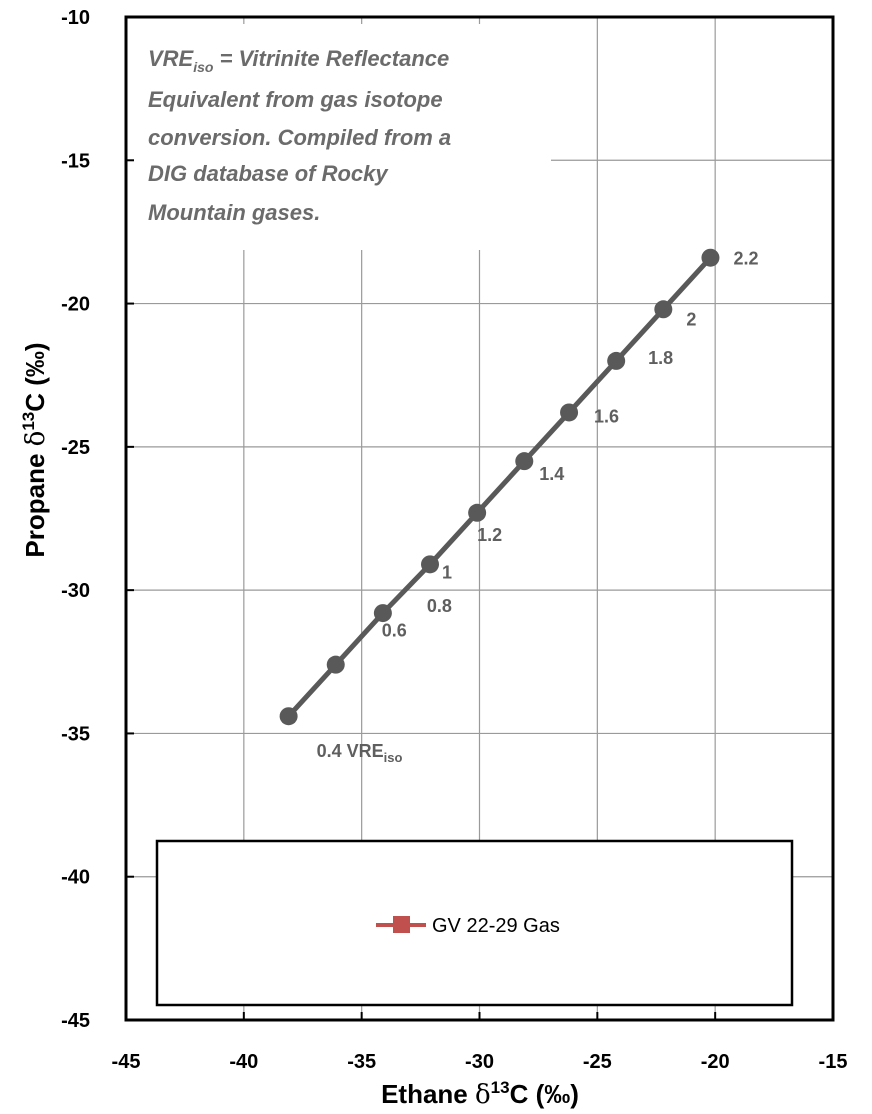 Image resolution: width=872 pixels, height=1114 pixels. Describe the element at coordinates (447, 572) in the screenshot. I see `point-label: 1` at that location.